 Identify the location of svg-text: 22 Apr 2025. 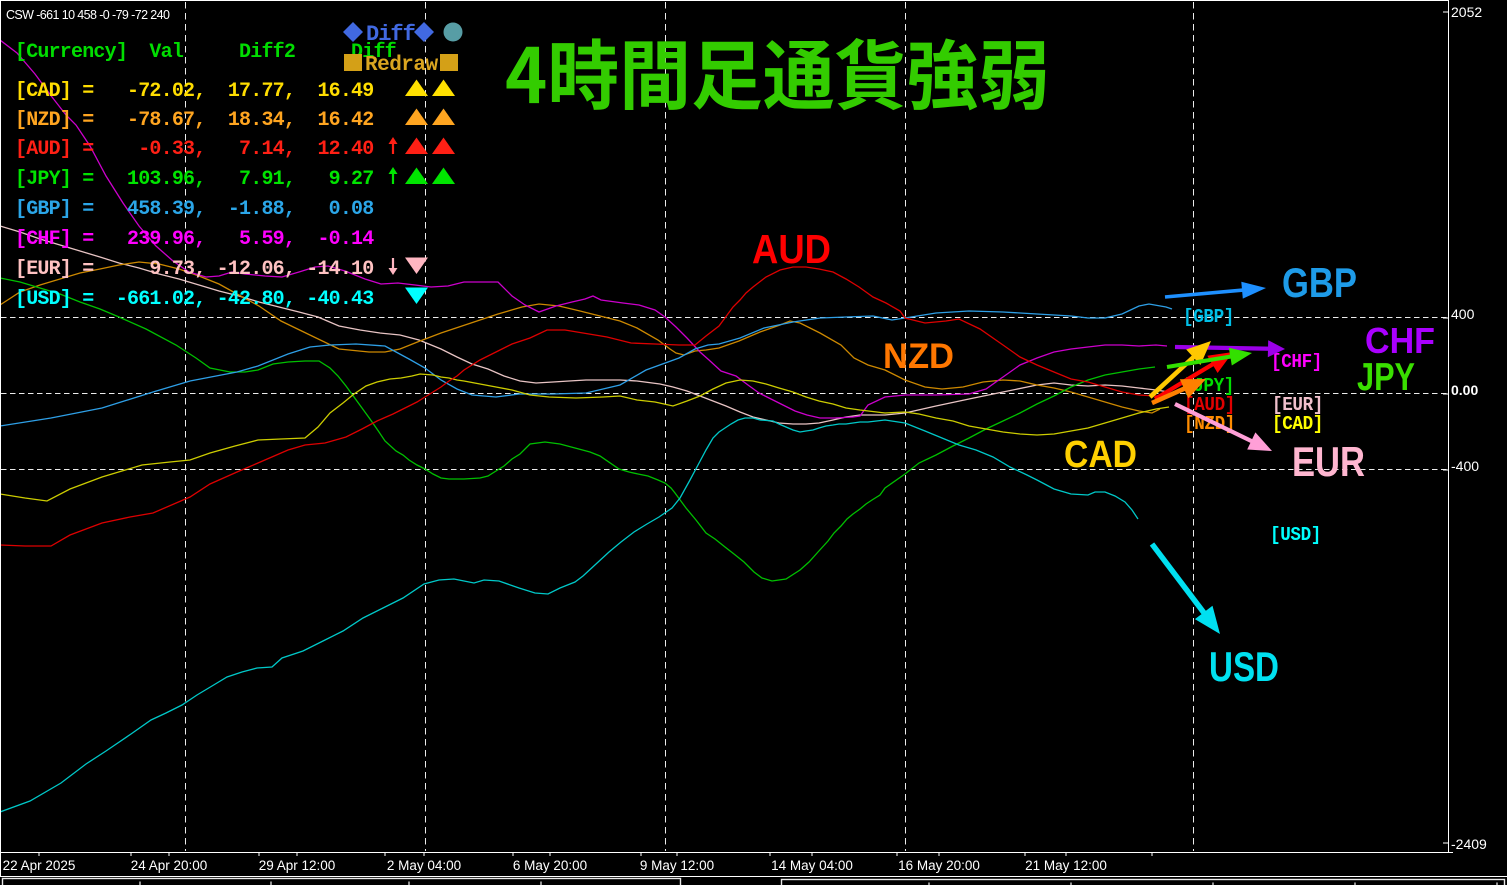
(39, 865).